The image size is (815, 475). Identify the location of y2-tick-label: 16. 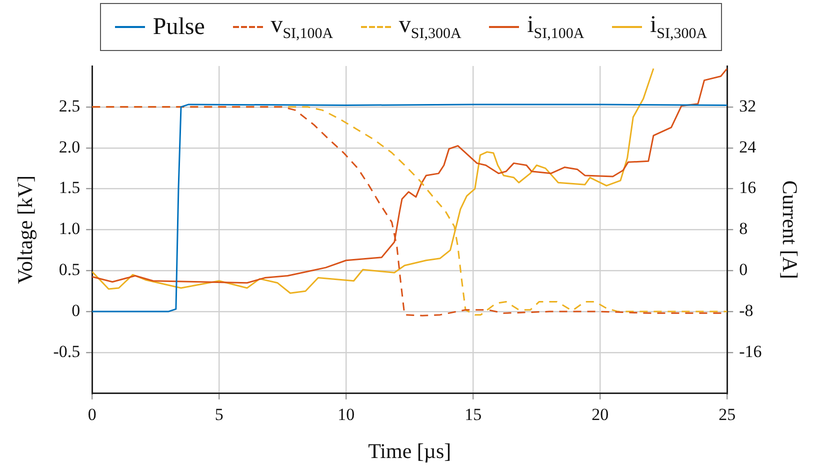
(747, 188).